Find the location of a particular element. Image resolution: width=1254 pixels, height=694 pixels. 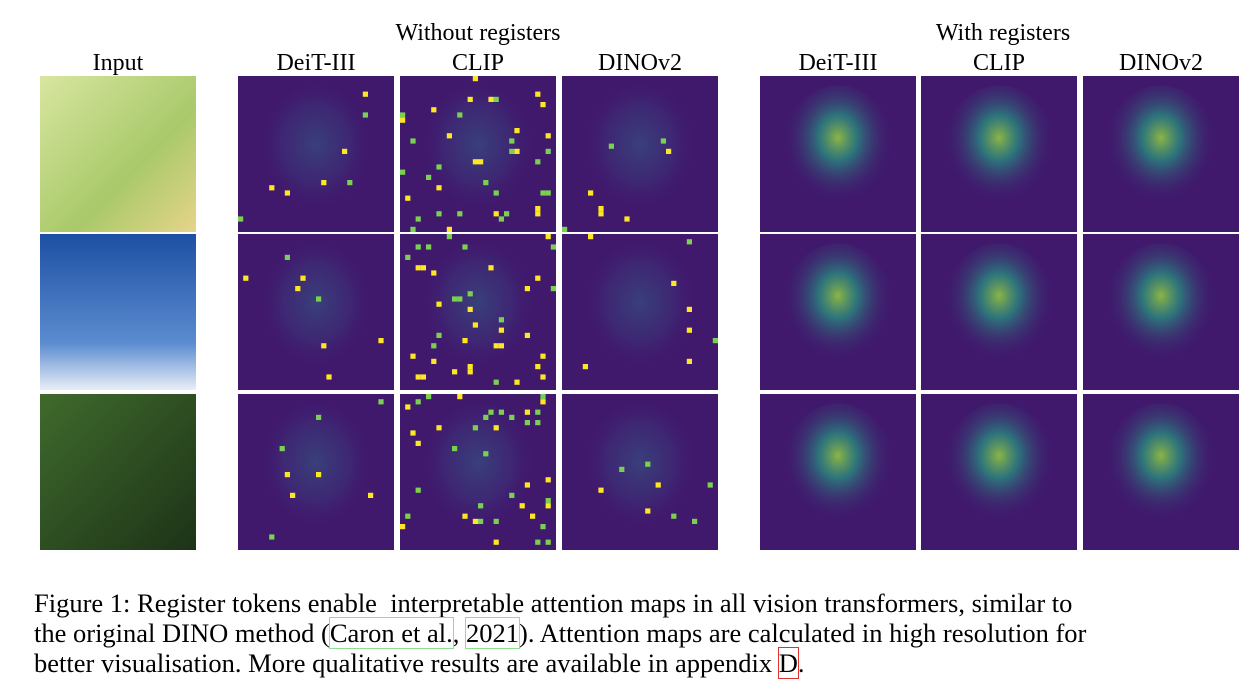

input-image is located at coordinates (118, 154).